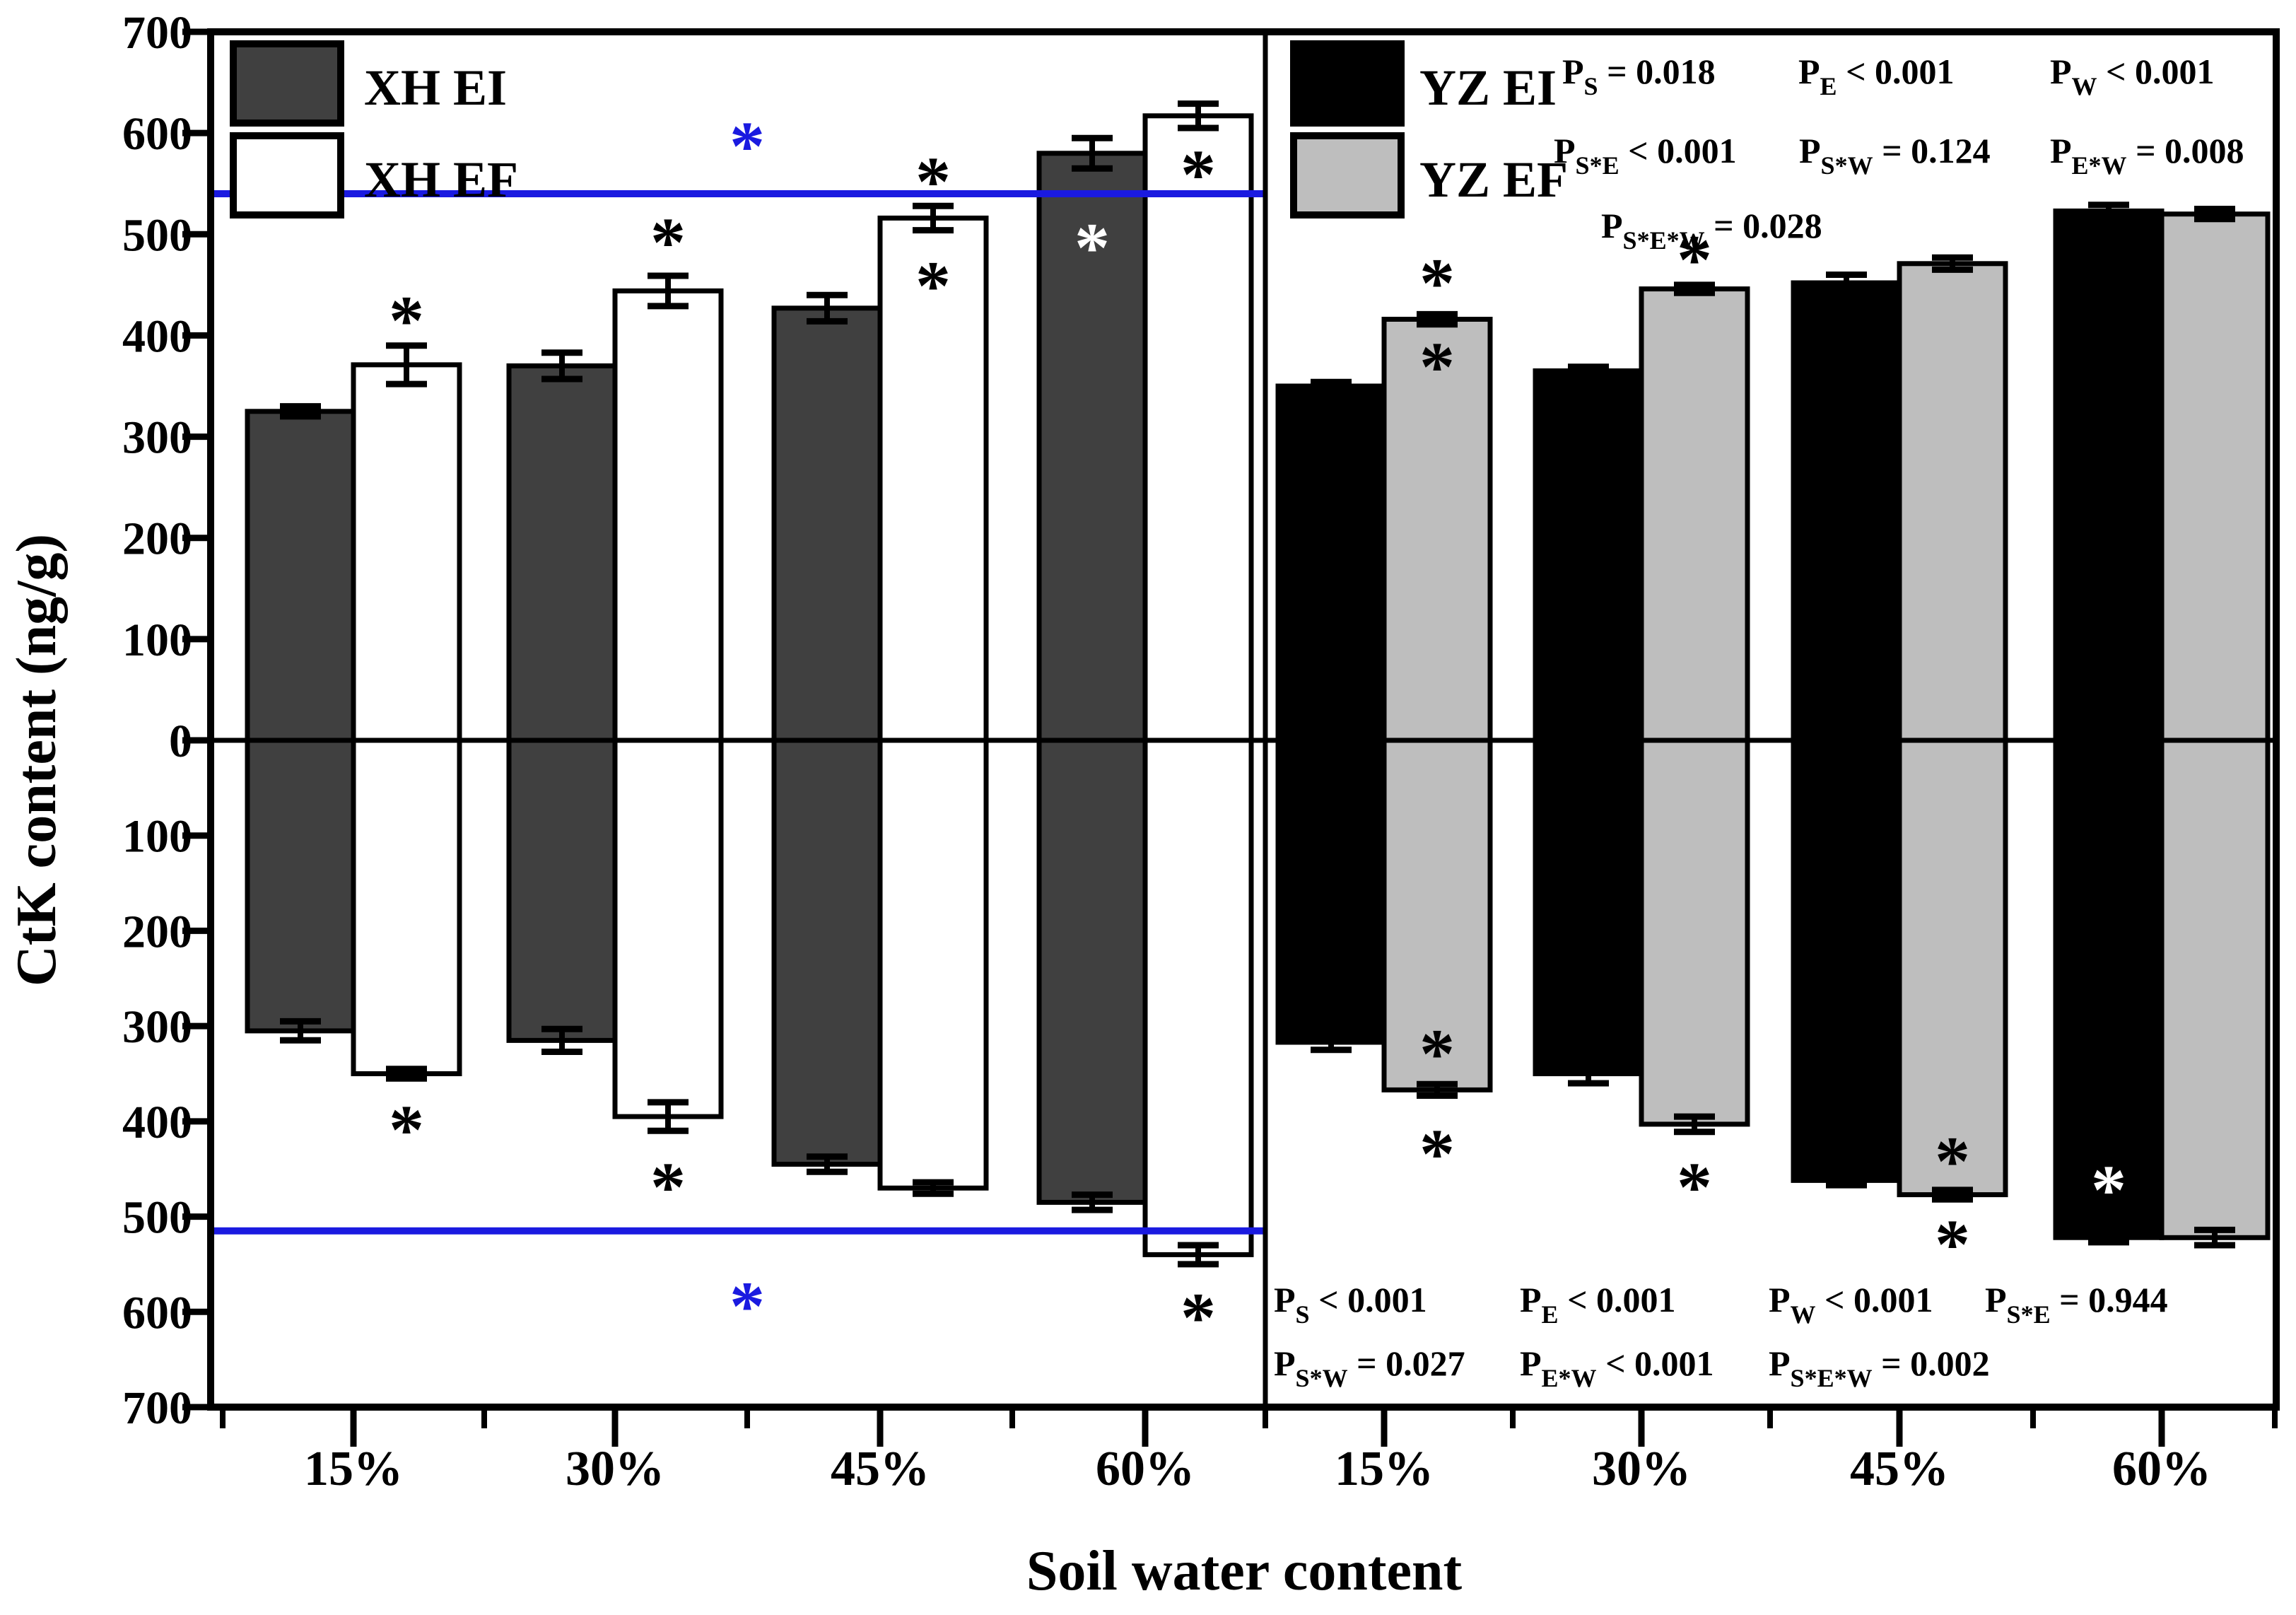 The width and height of the screenshot is (2296, 1615). Describe the element at coordinates (615, 1469) in the screenshot. I see `x-tick-label-XH: 30%` at that location.